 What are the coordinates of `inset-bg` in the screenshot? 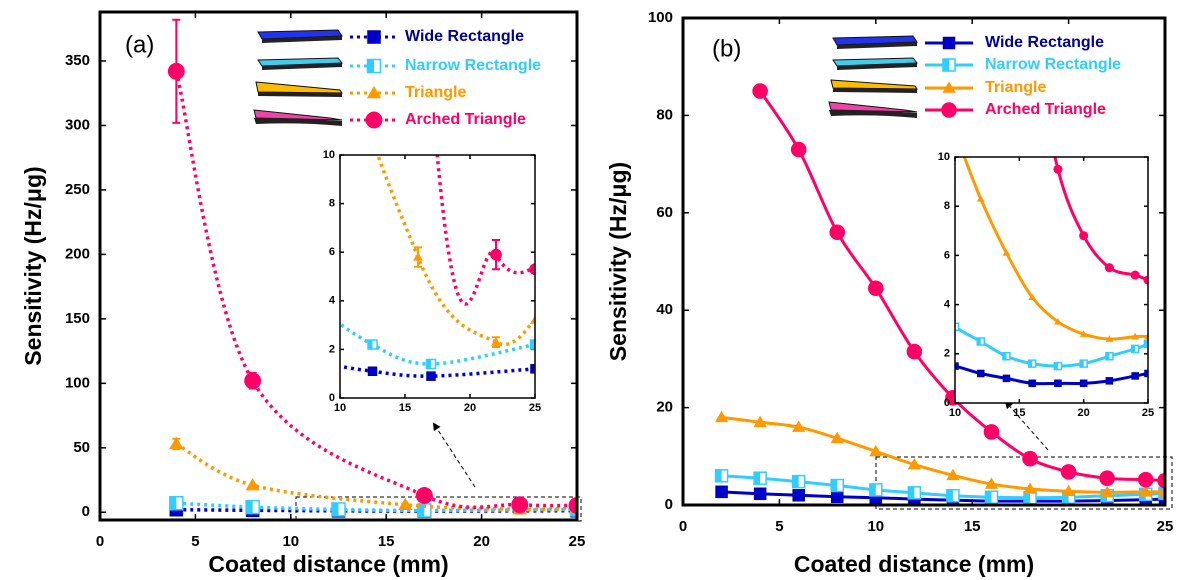 It's located at (1051, 280).